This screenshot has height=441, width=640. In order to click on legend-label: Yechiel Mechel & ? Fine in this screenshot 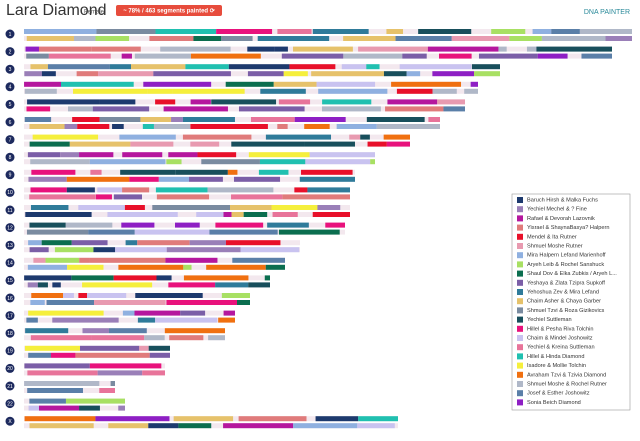, I will do `click(557, 210)`.